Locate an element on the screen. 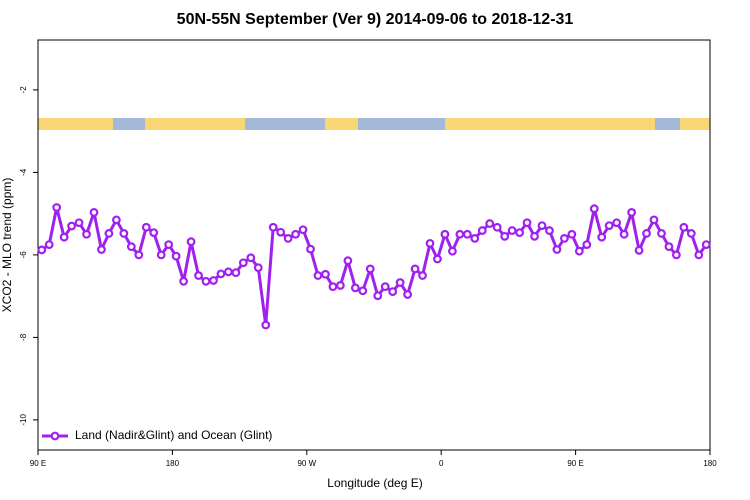  land-ocean-strip is located at coordinates (374, 124).